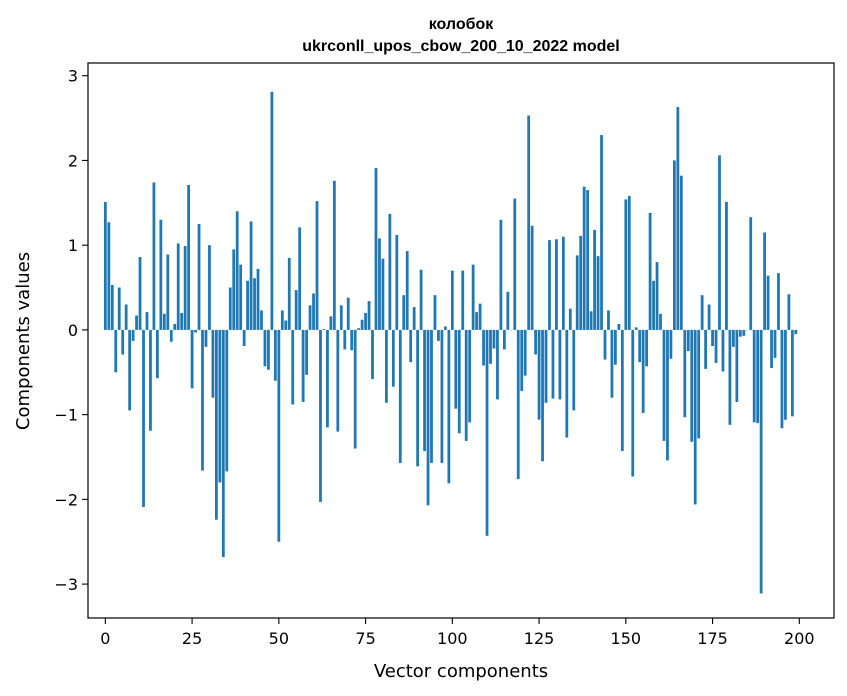 This screenshot has width=847, height=696. Describe the element at coordinates (66, 499) in the screenshot. I see `y-tick-label: −2` at that location.